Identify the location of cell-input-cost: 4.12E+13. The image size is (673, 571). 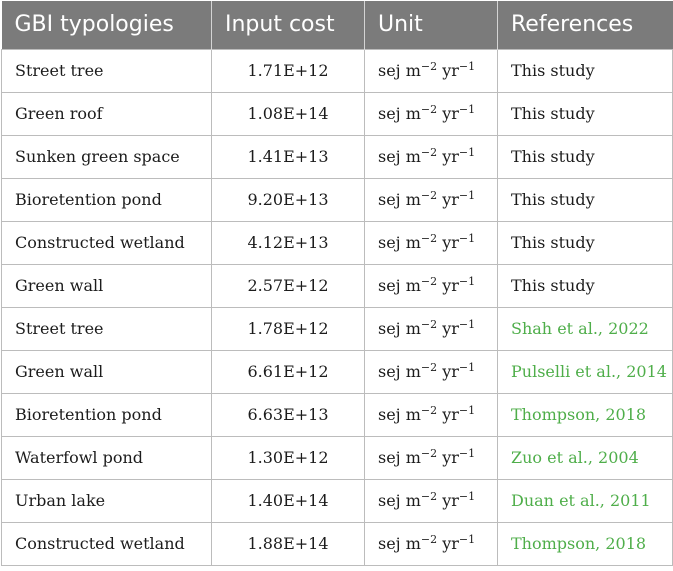
(288, 242).